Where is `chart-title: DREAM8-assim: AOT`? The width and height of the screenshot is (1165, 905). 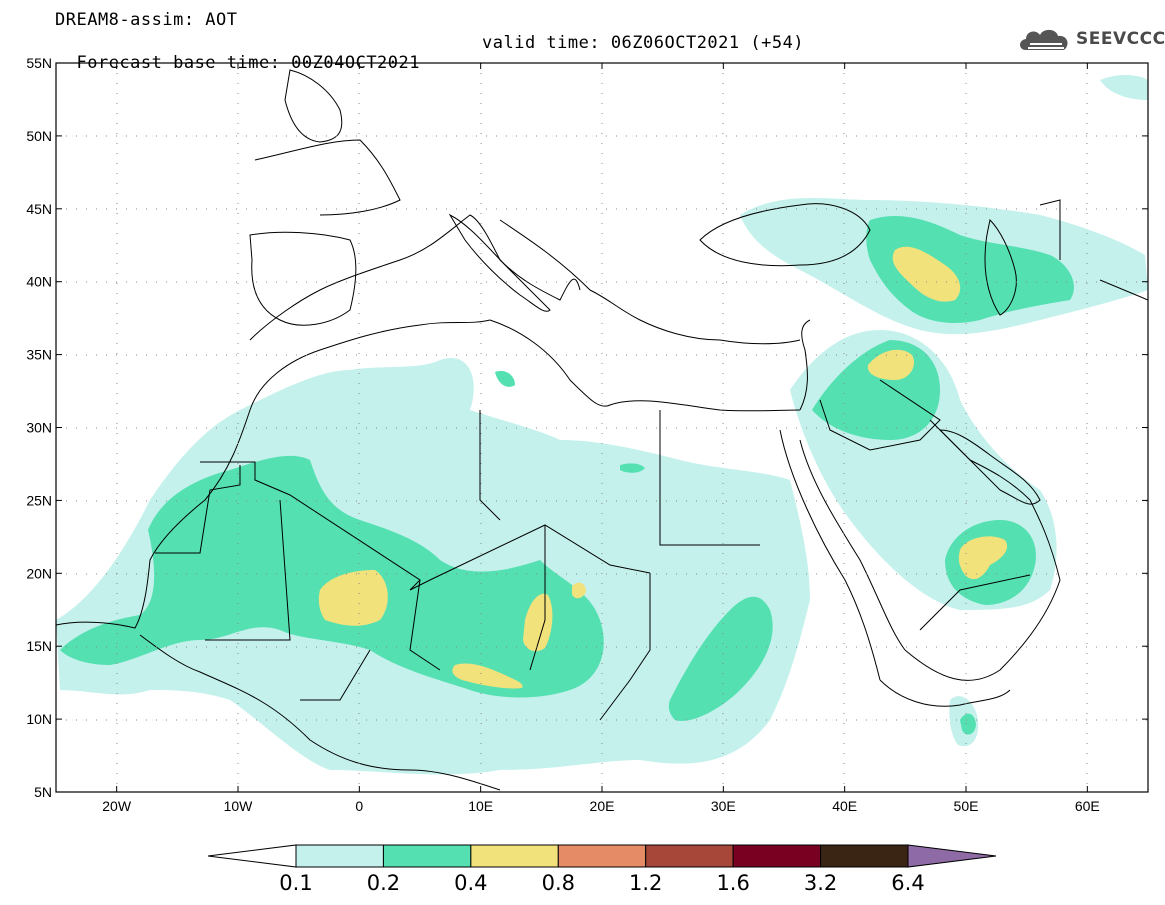
chart-title: DREAM8-assim: AOT is located at coordinates (146, 20).